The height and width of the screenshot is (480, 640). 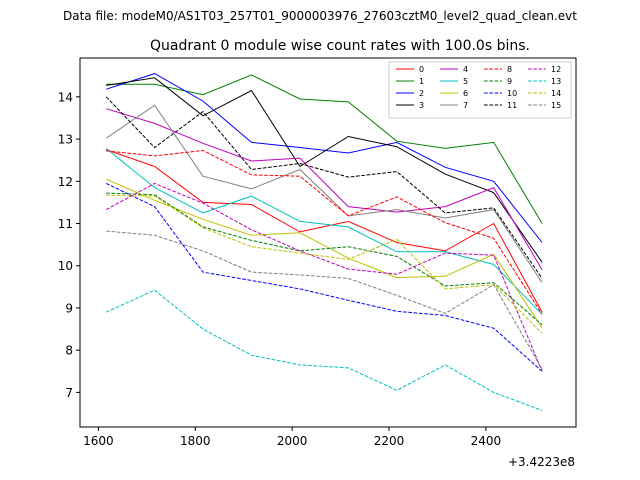 I want to click on legend-label-5: 5, so click(x=465, y=81).